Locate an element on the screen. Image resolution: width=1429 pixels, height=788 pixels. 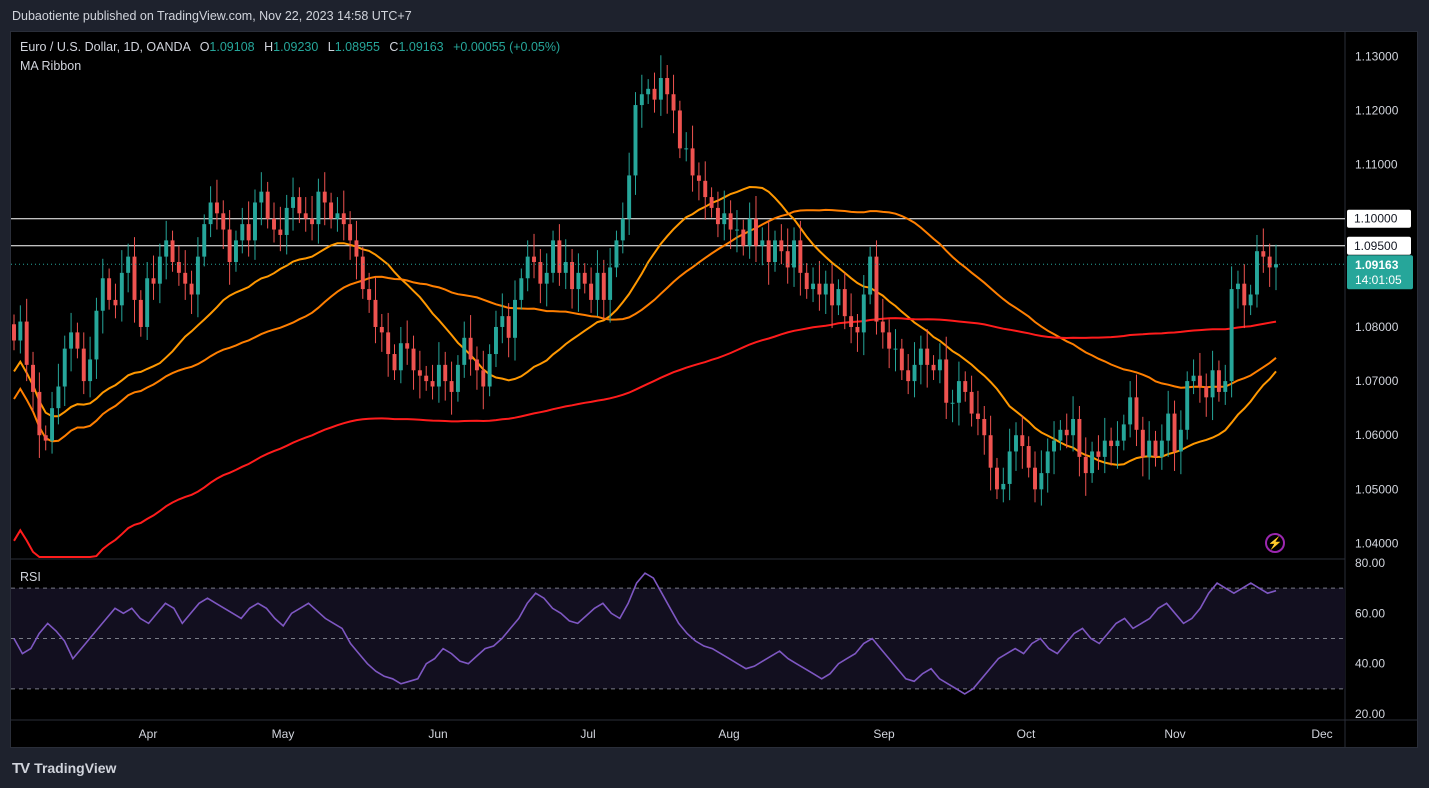
current-price-badge is located at coordinates (1380, 272).